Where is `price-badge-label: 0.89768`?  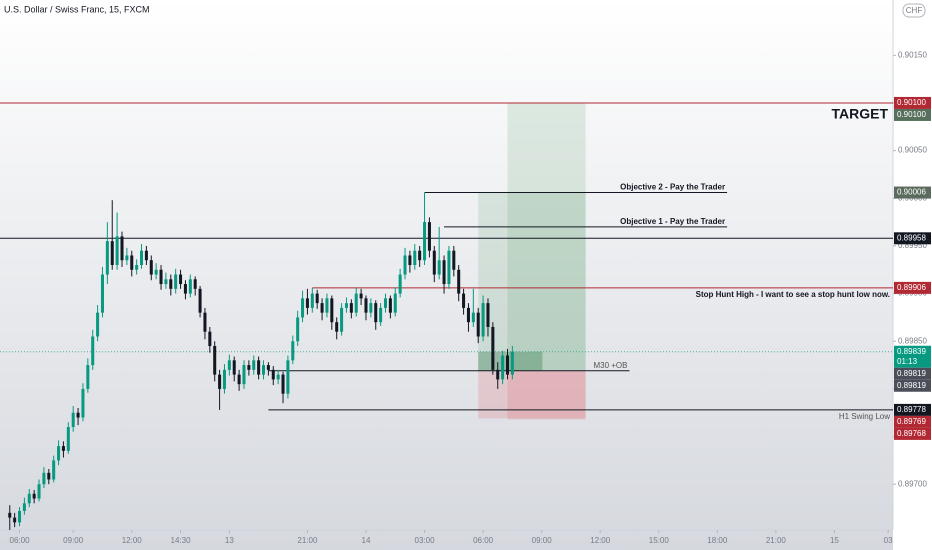 price-badge-label: 0.89768 is located at coordinates (911, 433).